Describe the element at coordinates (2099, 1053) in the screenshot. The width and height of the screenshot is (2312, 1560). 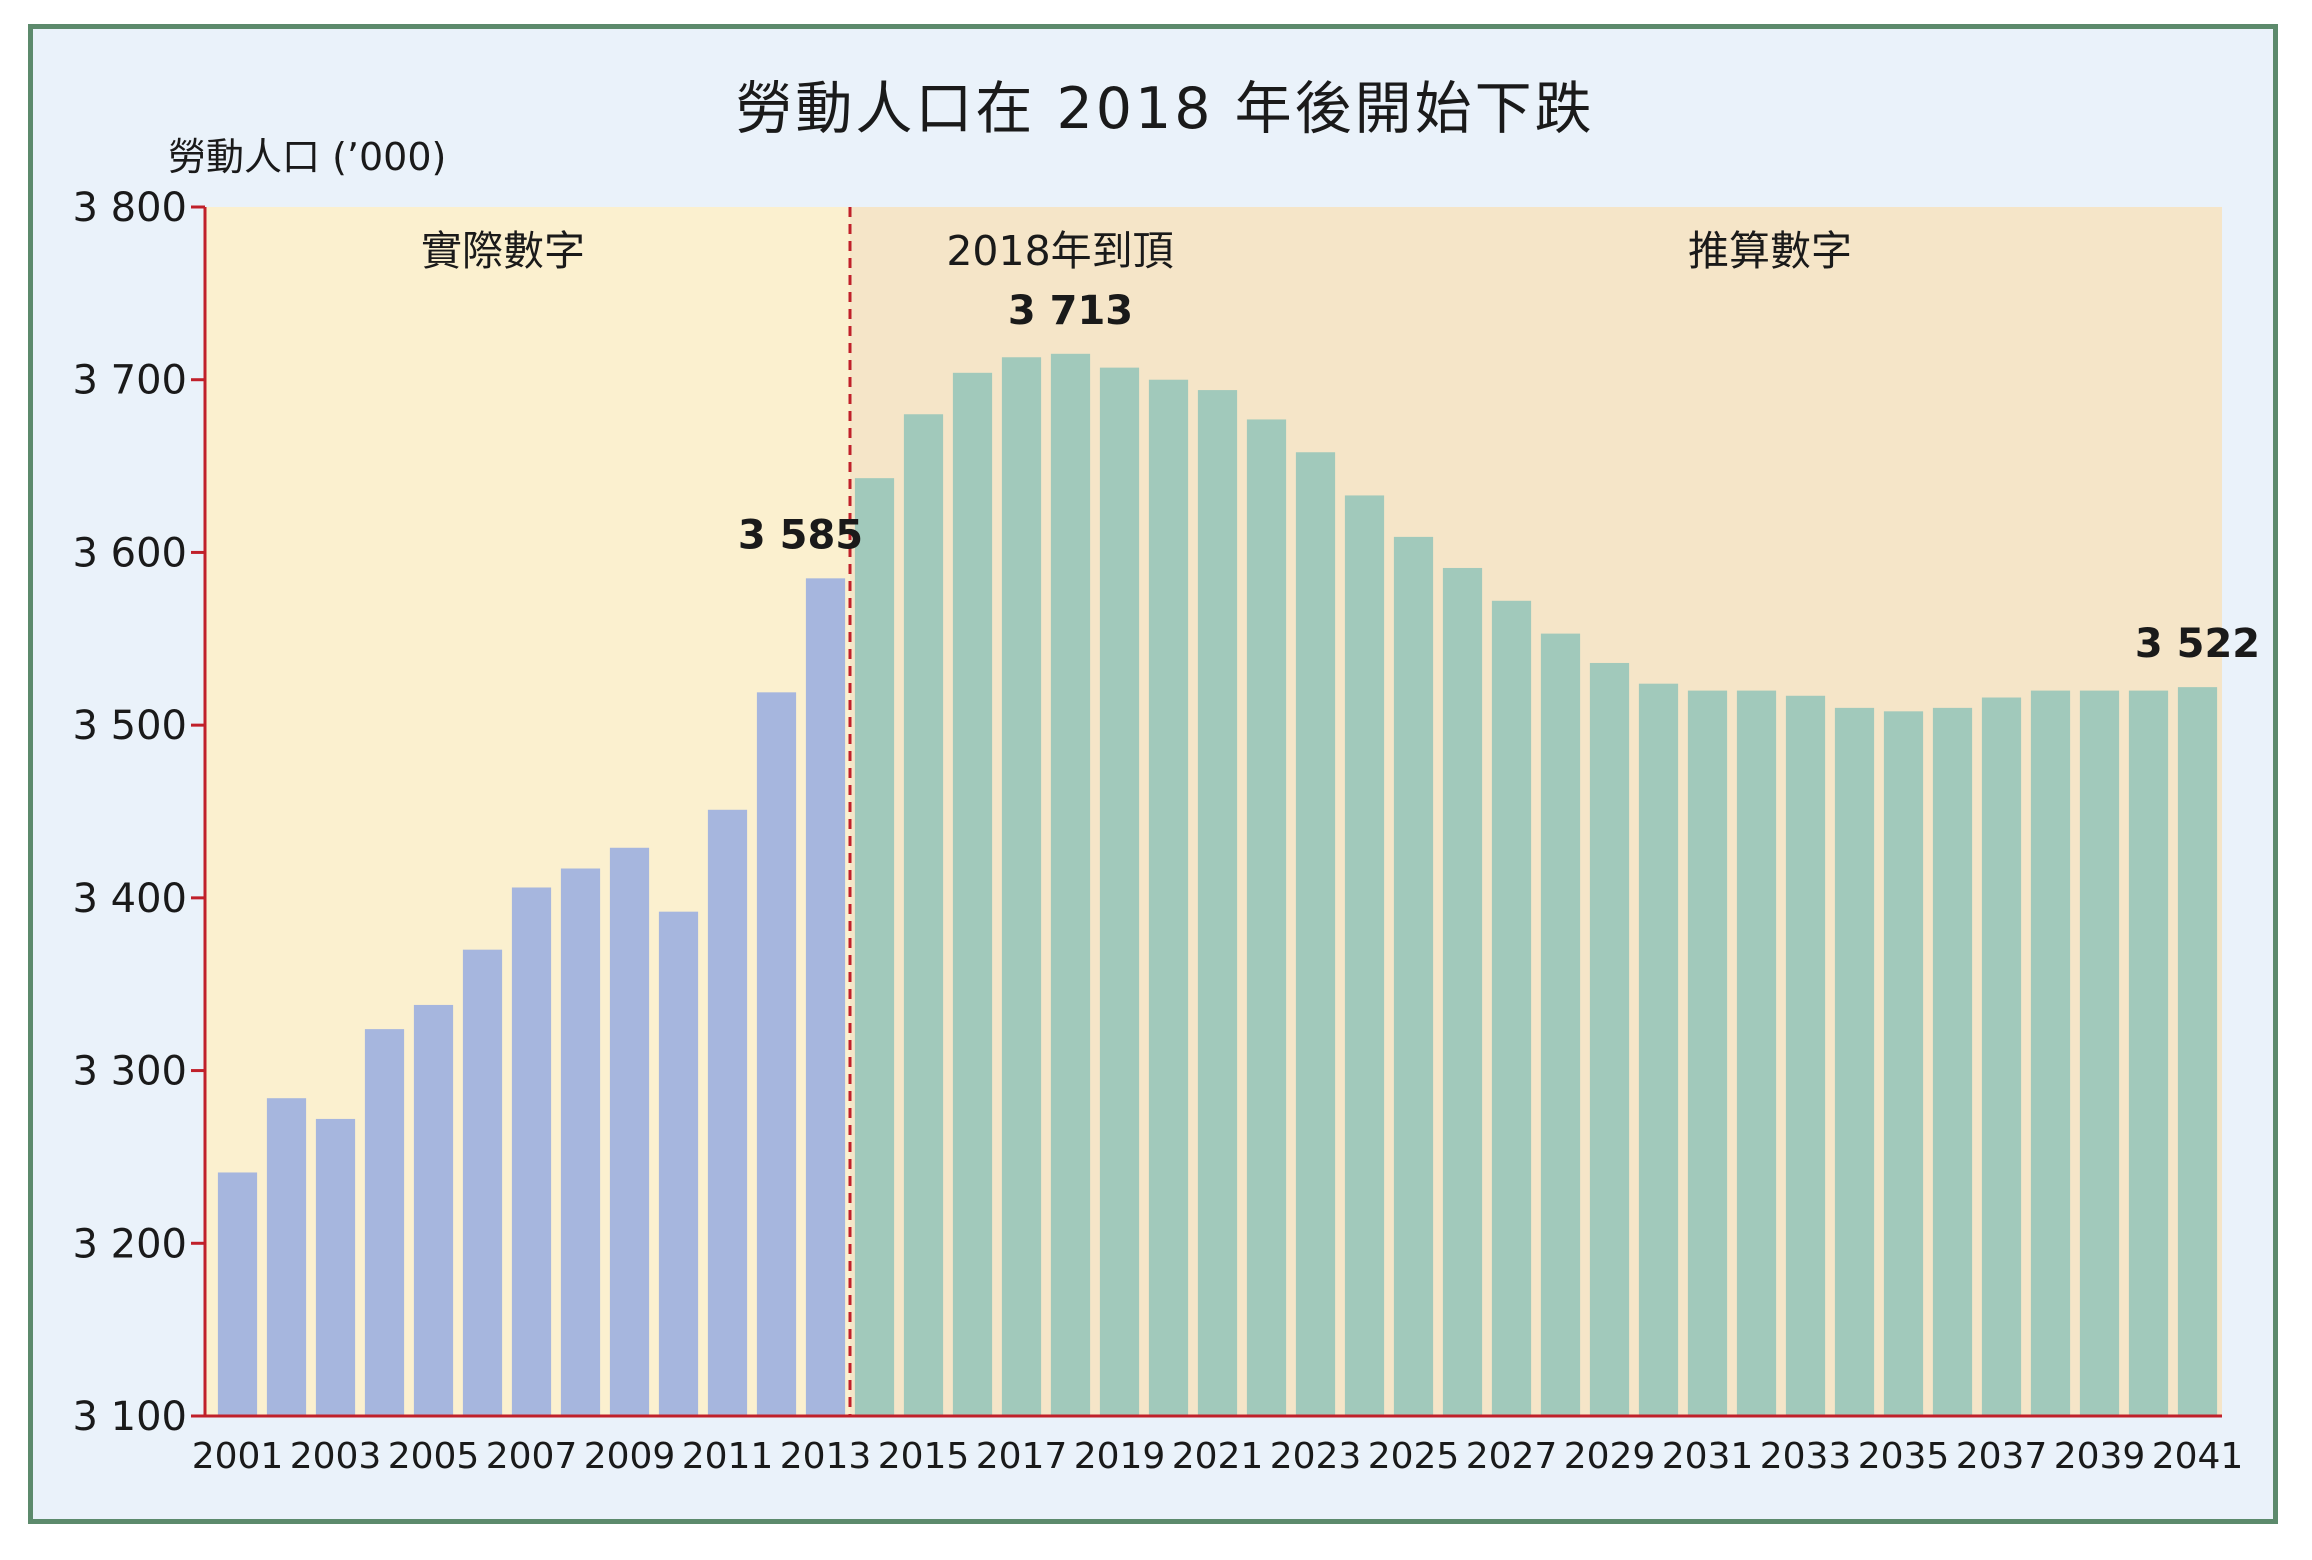
I see `bar-2039` at that location.